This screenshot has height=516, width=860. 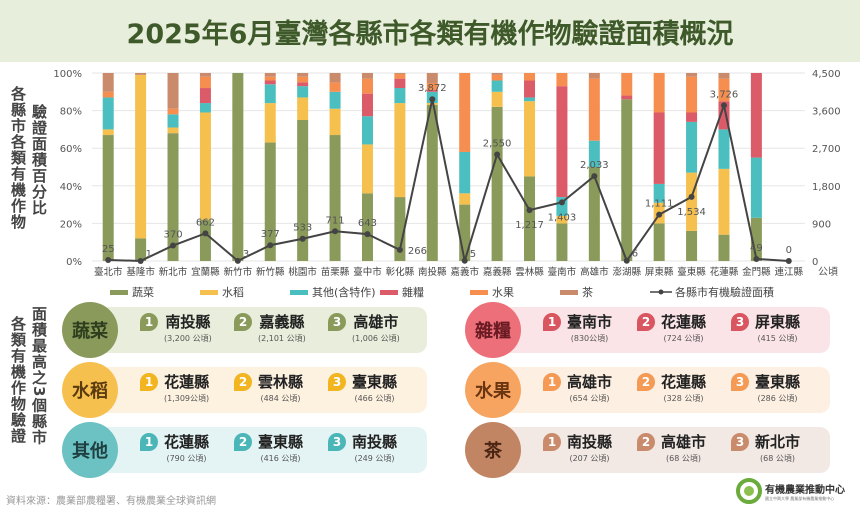 I want to click on x-tick-label: 新竹市, so click(x=238, y=272).